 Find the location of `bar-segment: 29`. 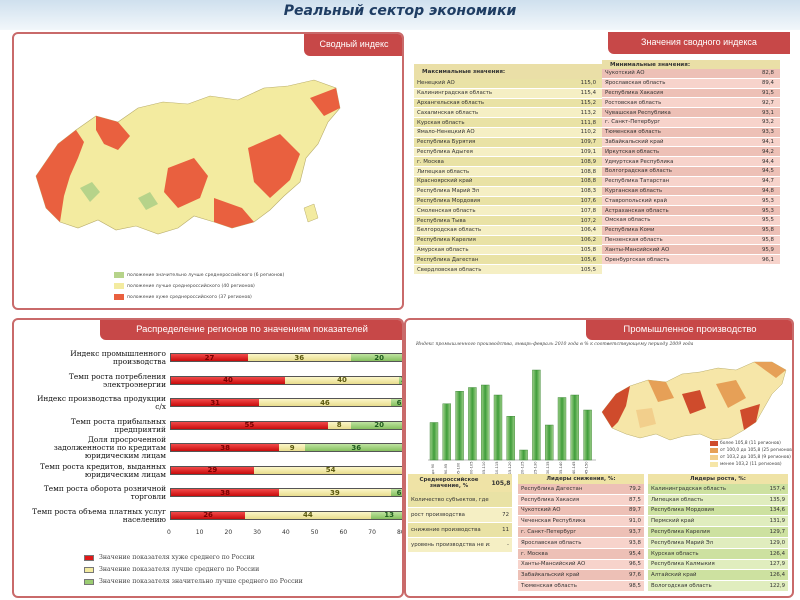

bar-segment: 29 is located at coordinates (212, 470).